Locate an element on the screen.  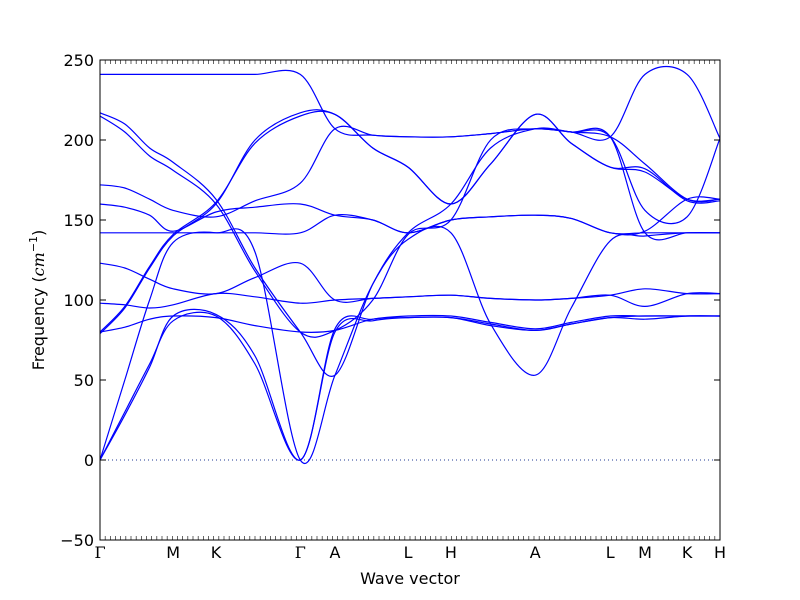
x-axis-label: Wave vector is located at coordinates (410, 578).